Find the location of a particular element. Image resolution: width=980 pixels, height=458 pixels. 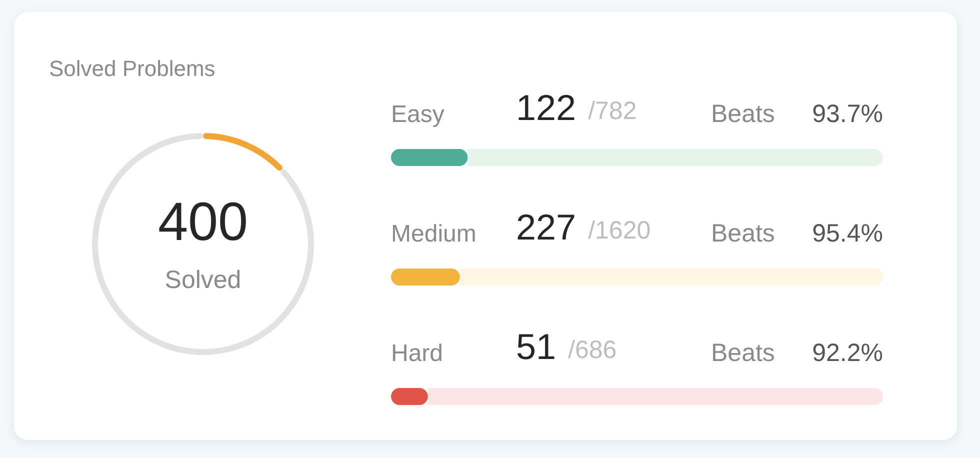

y-tick-label: Easy is located at coordinates (417, 114).